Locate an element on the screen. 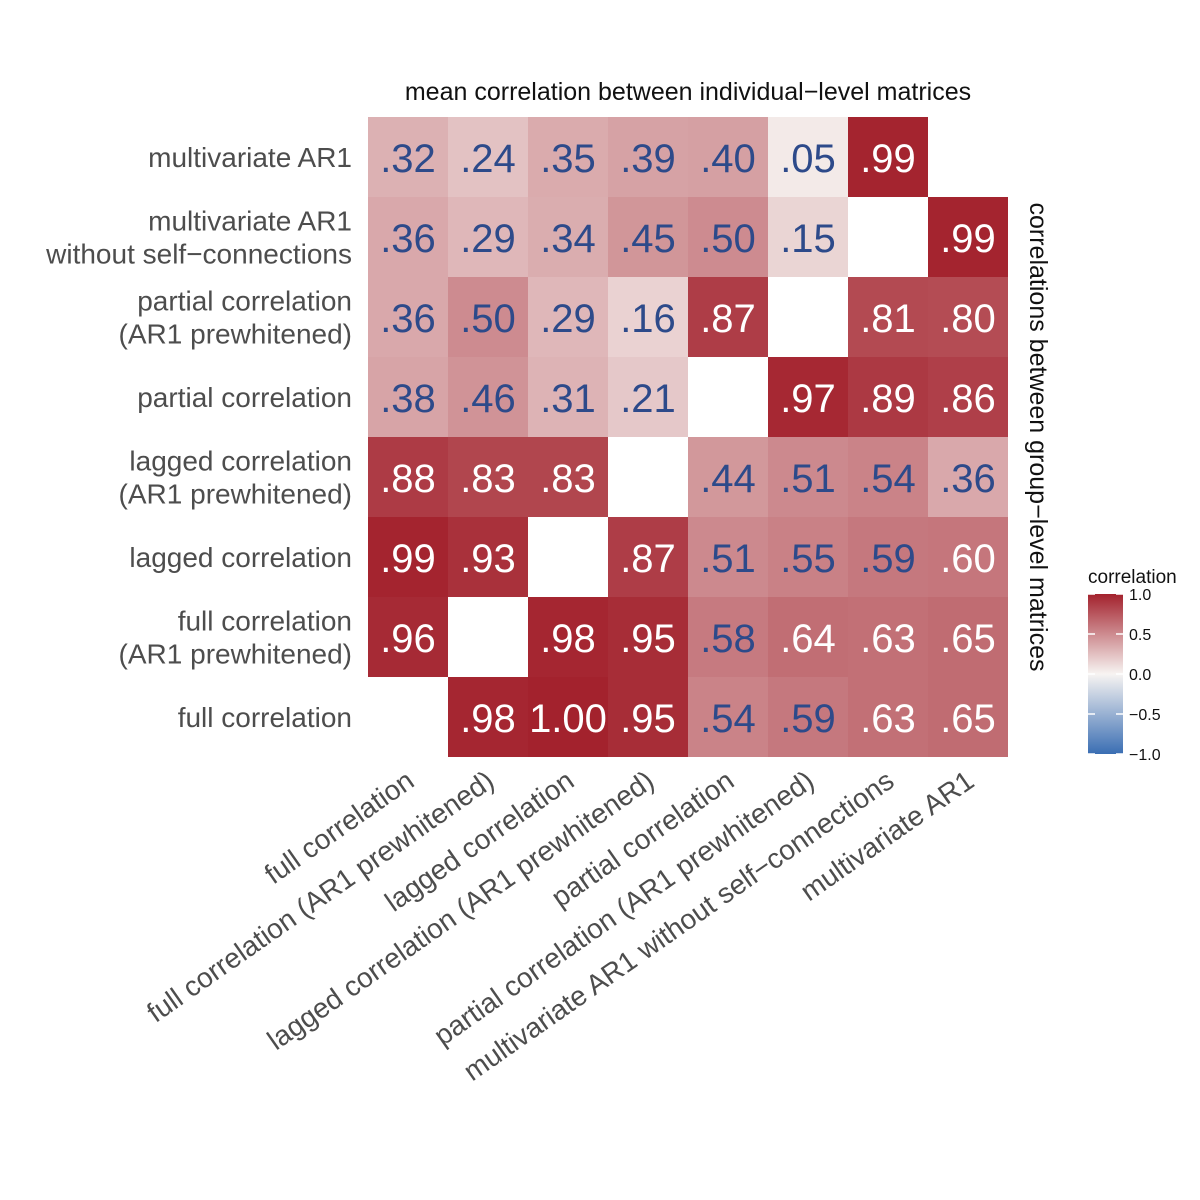 Image resolution: width=1200 pixels, height=1200 pixels. cell-value-label: .96 is located at coordinates (408, 639).